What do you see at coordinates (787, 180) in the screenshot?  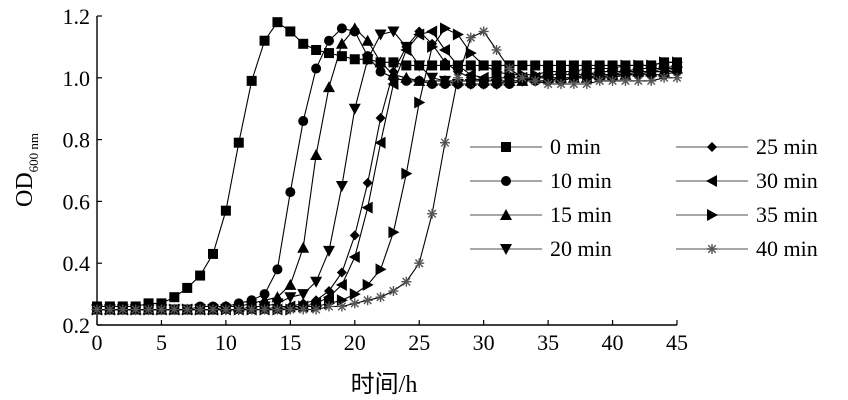 I see `legend-label: 30 min` at bounding box center [787, 180].